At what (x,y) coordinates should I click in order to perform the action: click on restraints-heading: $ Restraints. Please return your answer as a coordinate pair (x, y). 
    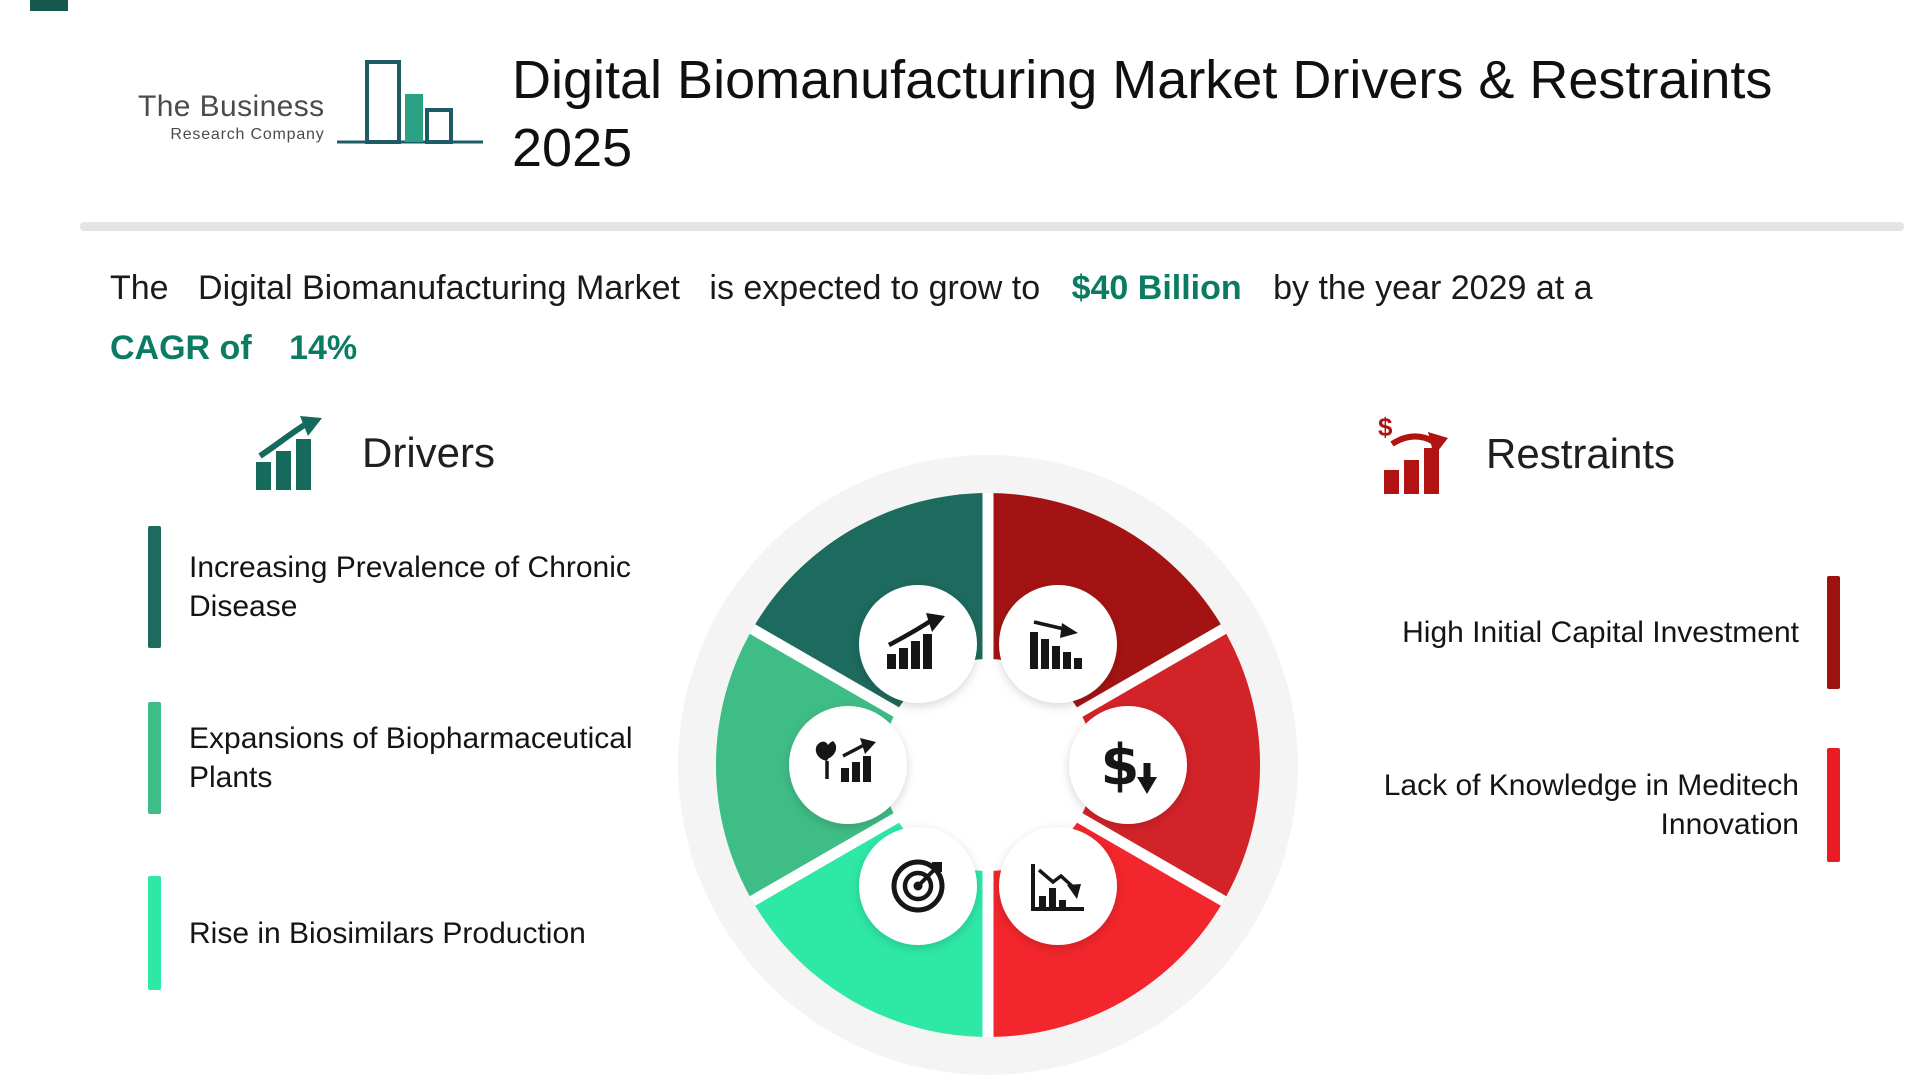
    Looking at the image, I should click on (1525, 454).